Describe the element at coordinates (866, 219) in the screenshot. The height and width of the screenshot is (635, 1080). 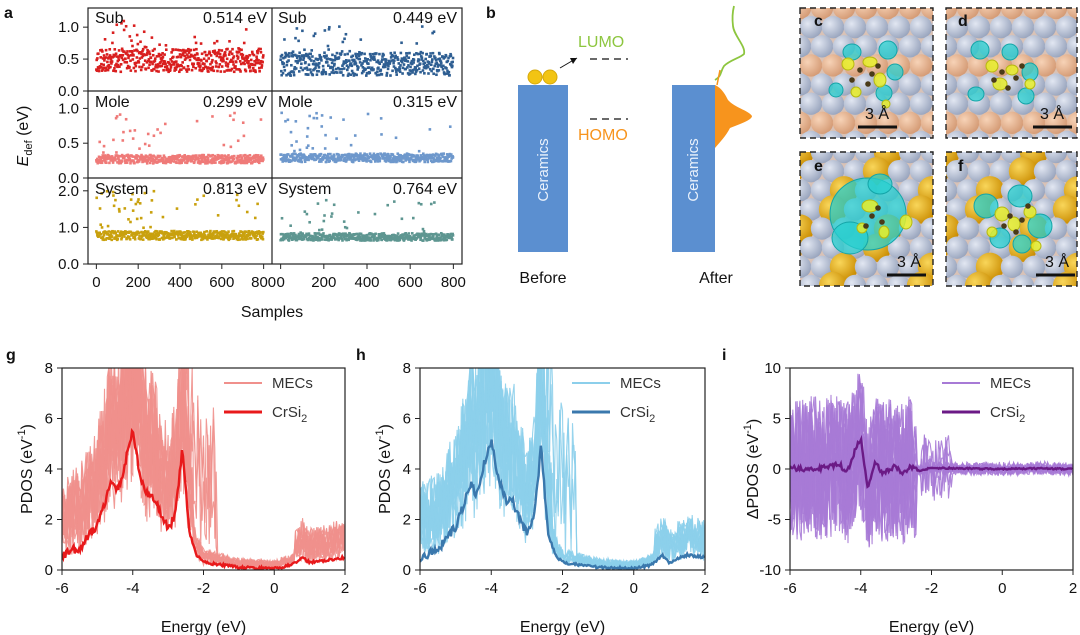
I see `panel-e-frame` at that location.